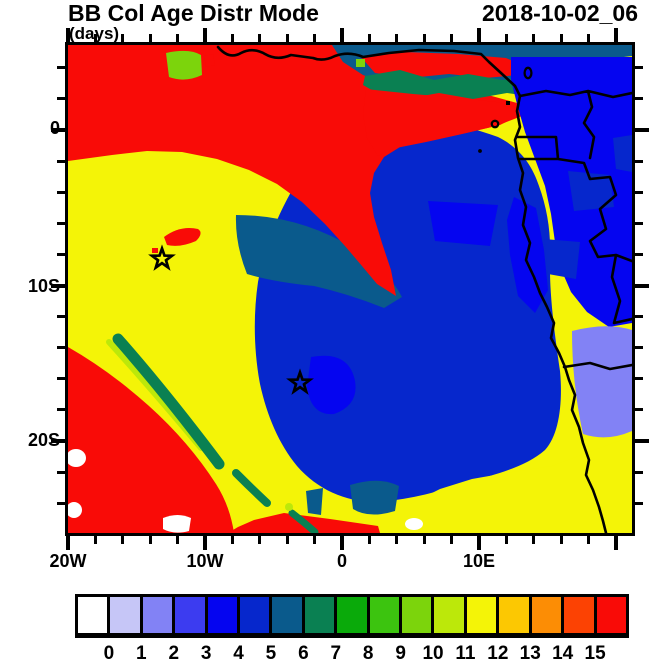  I want to click on region-red-blob-small, so click(182, 237).